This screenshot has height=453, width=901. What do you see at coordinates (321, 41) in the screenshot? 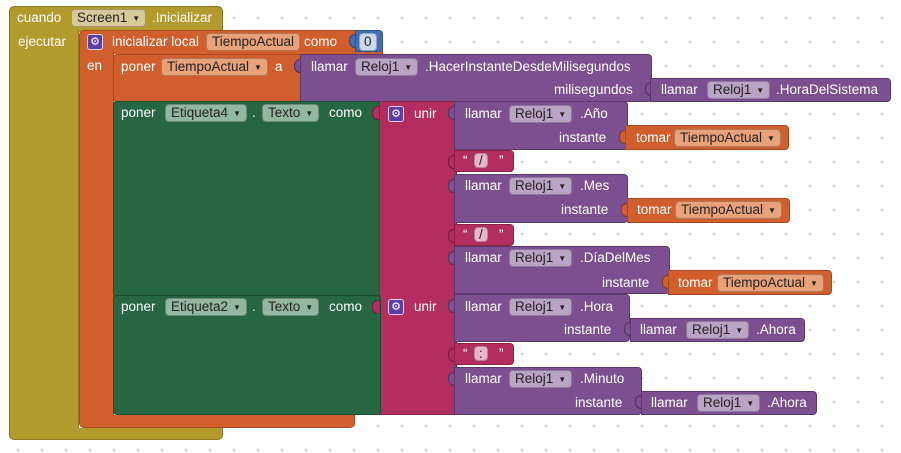
I see `local-as-label: como` at bounding box center [321, 41].